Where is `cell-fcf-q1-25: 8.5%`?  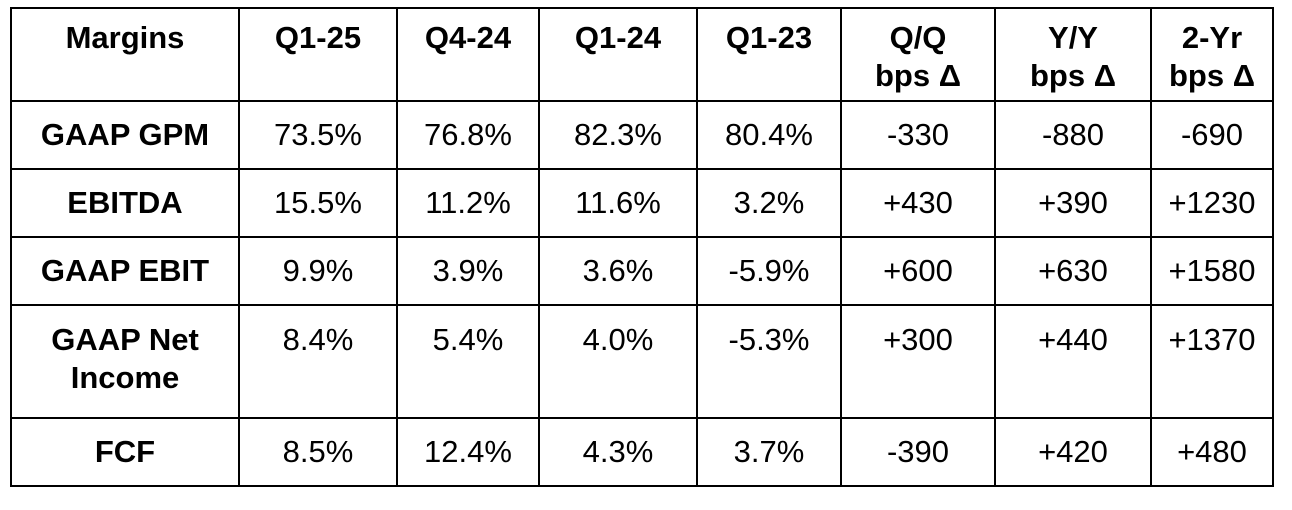
cell-fcf-q1-25: 8.5% is located at coordinates (318, 452).